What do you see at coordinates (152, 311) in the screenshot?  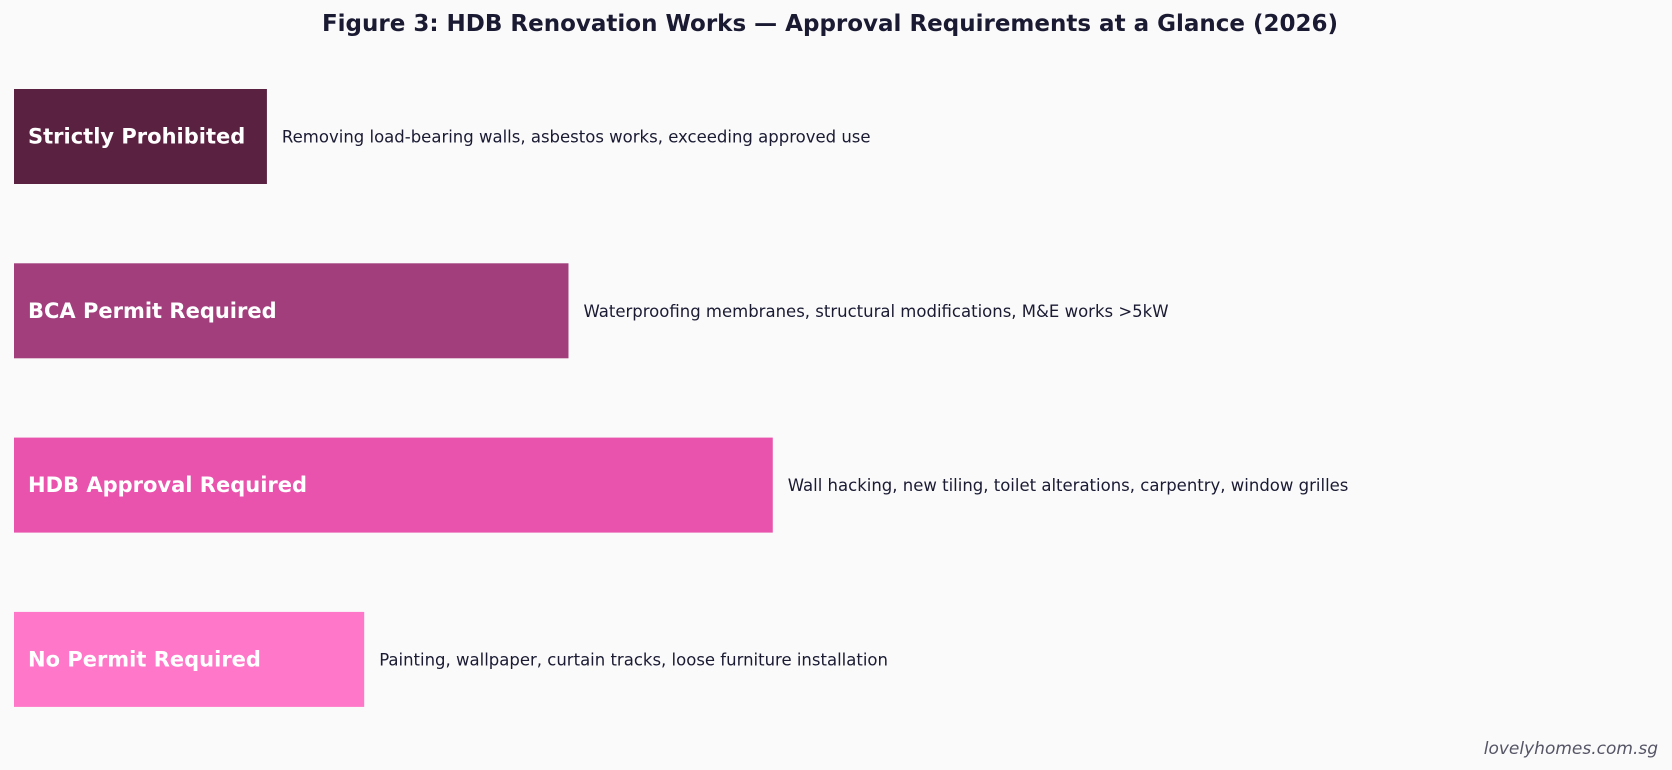 I see `bar-label-1: BCA Permit Required` at bounding box center [152, 311].